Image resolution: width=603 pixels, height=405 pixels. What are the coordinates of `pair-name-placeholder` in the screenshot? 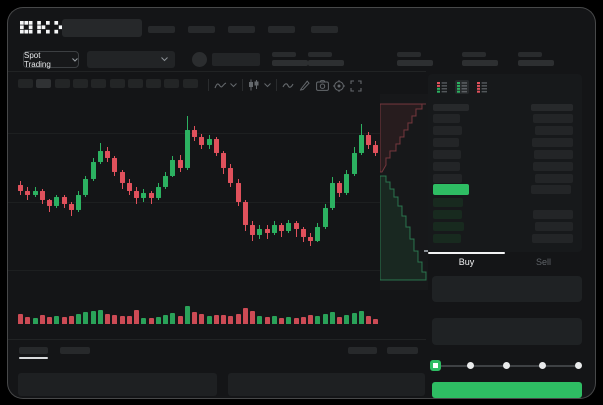 It's located at (236, 59).